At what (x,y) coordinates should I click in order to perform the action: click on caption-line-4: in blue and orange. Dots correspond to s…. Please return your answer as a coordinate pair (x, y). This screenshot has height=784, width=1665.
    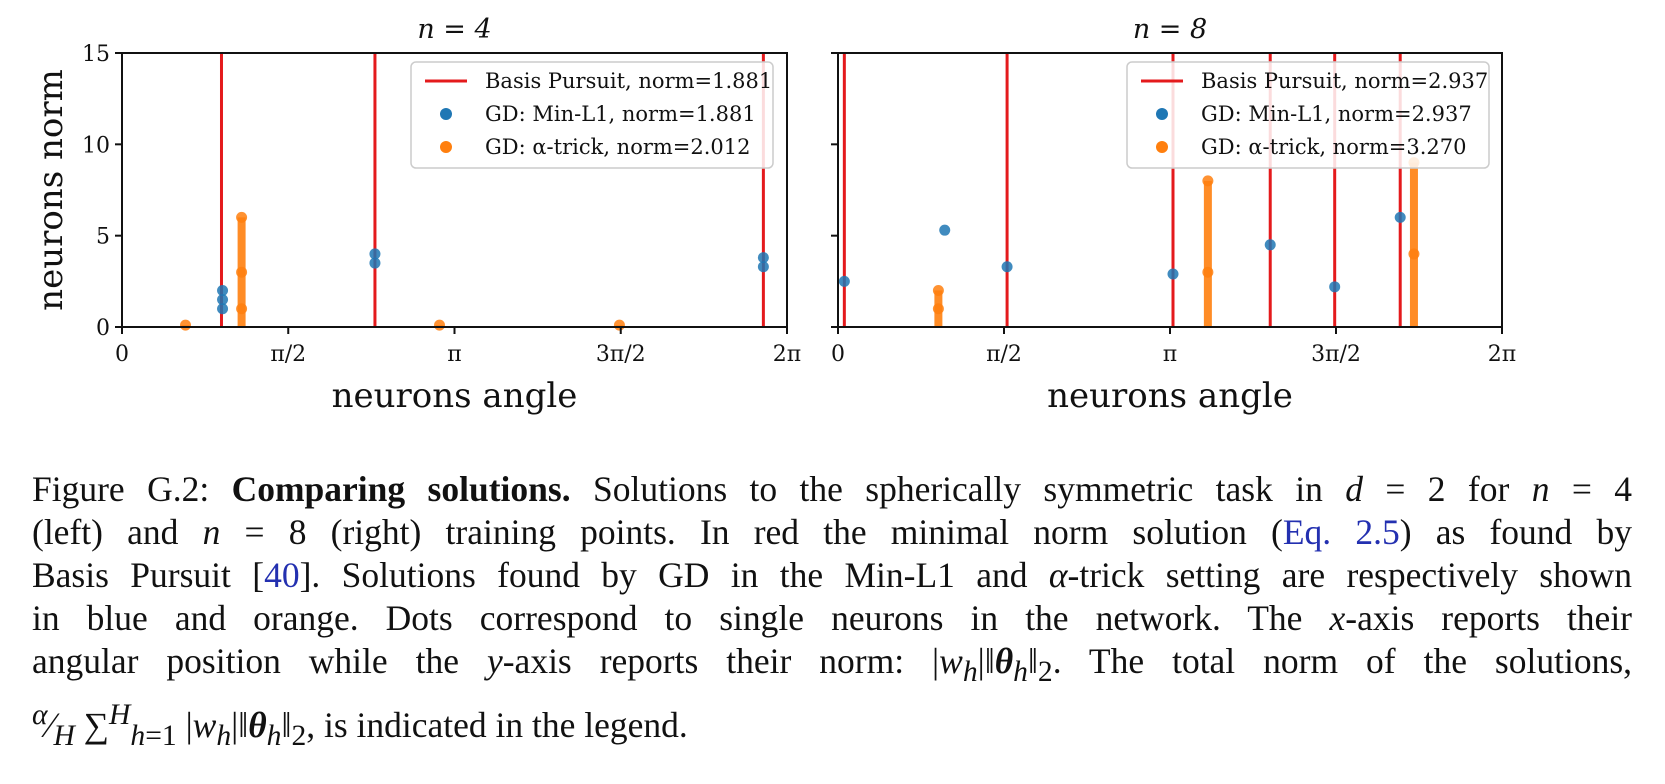
    Looking at the image, I should click on (832, 618).